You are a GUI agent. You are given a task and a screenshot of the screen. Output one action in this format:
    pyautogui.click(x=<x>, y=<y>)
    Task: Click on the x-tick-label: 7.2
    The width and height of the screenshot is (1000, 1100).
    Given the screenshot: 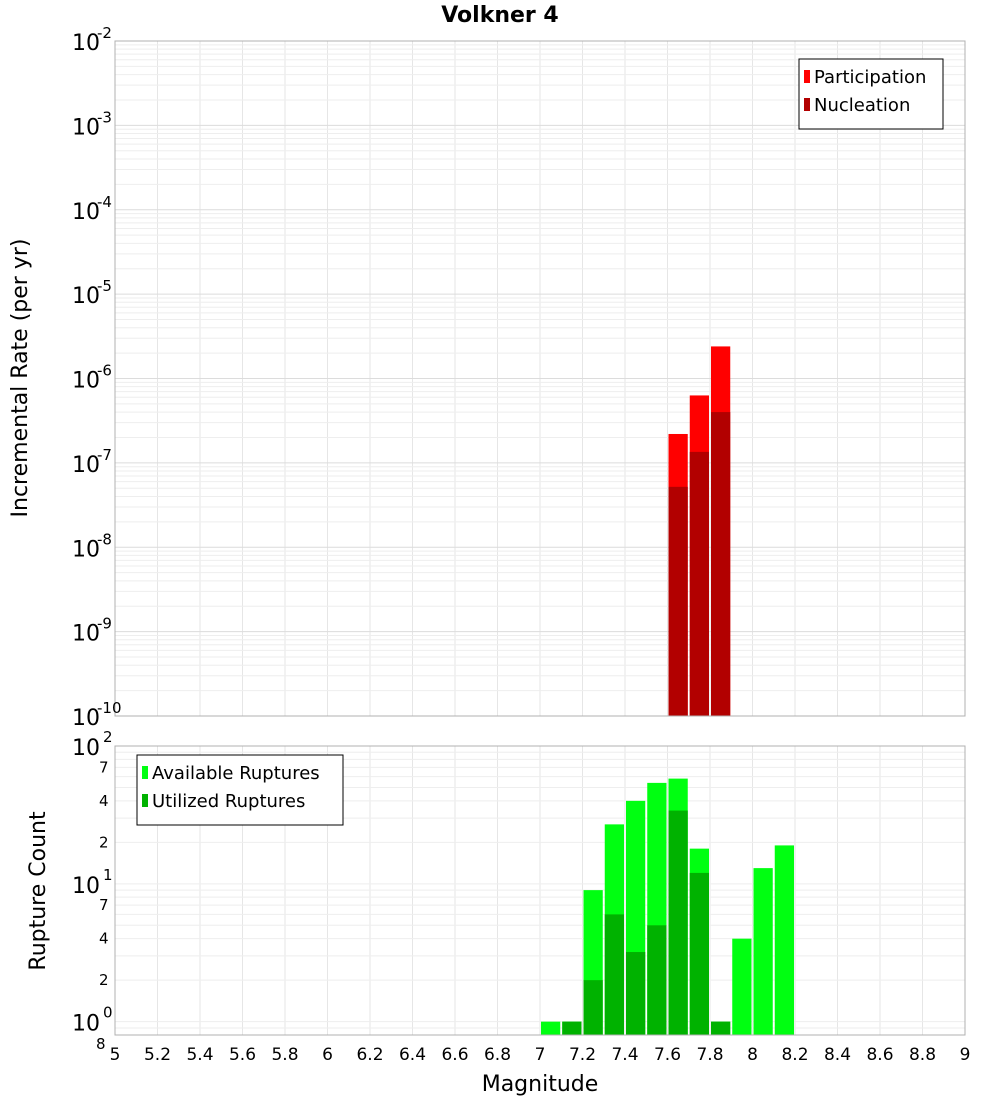 What is the action you would take?
    pyautogui.click(x=582, y=1055)
    